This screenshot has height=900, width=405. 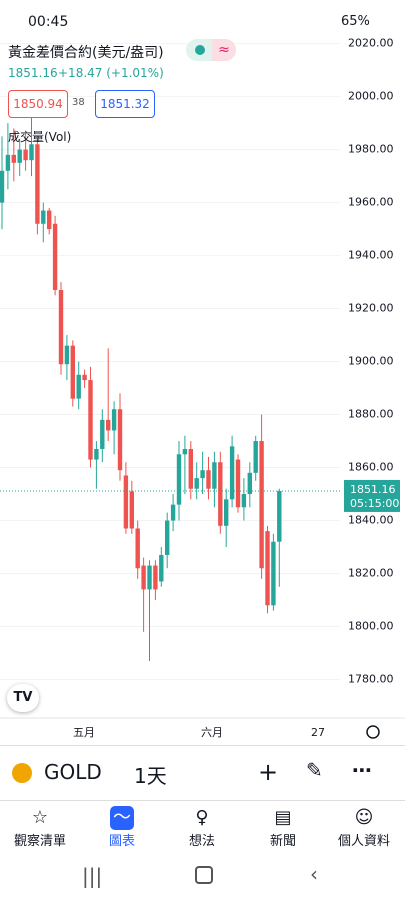 What do you see at coordinates (371, 414) in the screenshot?
I see `y-tick-label: 1880.00` at bounding box center [371, 414].